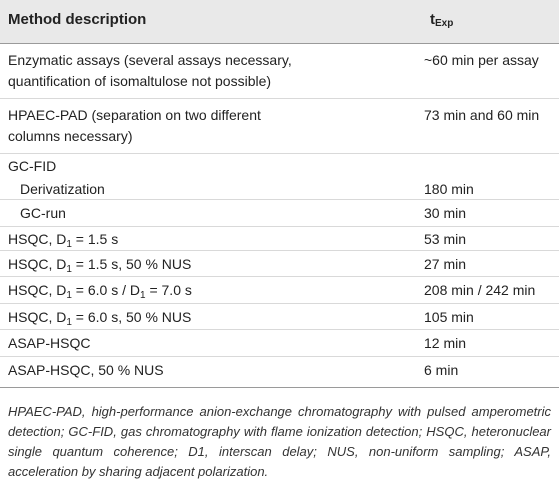 Image resolution: width=559 pixels, height=485 pixels. Describe the element at coordinates (95, 239) in the screenshot. I see `row-description-text: = 1.5 s` at that location.